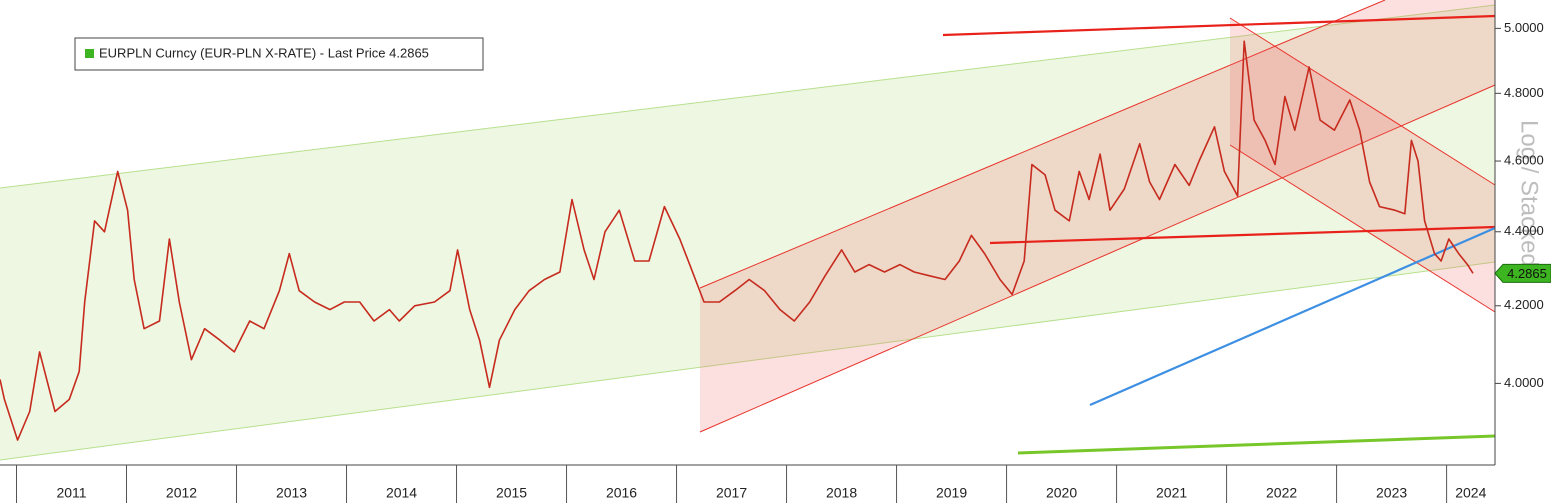 This screenshot has height=503, width=1551. Describe the element at coordinates (1527, 273) in the screenshot. I see `last-price-label: 4.2865` at that location.